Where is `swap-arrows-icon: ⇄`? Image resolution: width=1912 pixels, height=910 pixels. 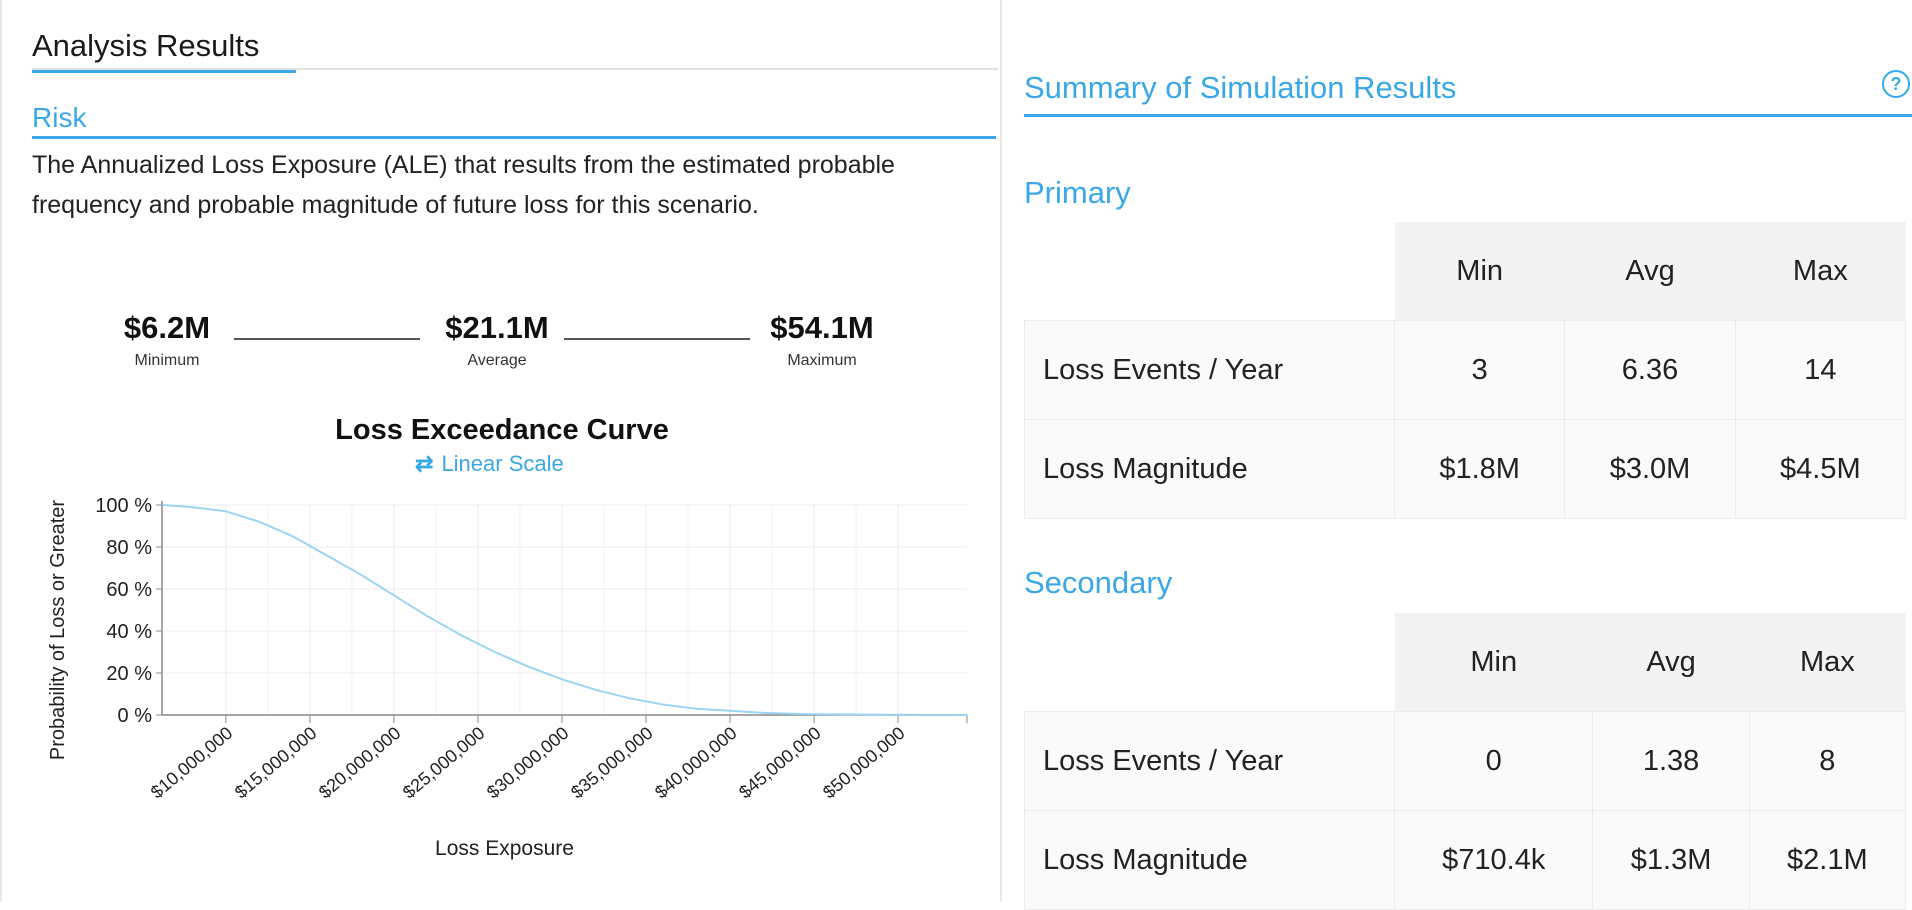
swap-arrows-icon: ⇄ is located at coordinates (424, 463).